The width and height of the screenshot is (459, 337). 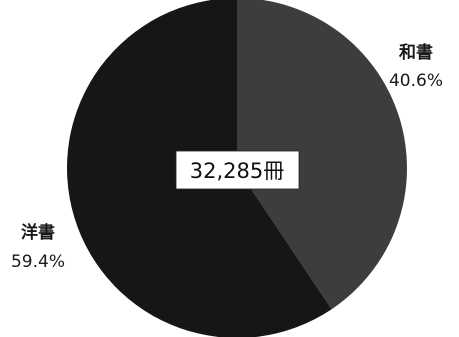 What do you see at coordinates (38, 262) in the screenshot?
I see `slice-percent-yosho: 59.4%` at bounding box center [38, 262].